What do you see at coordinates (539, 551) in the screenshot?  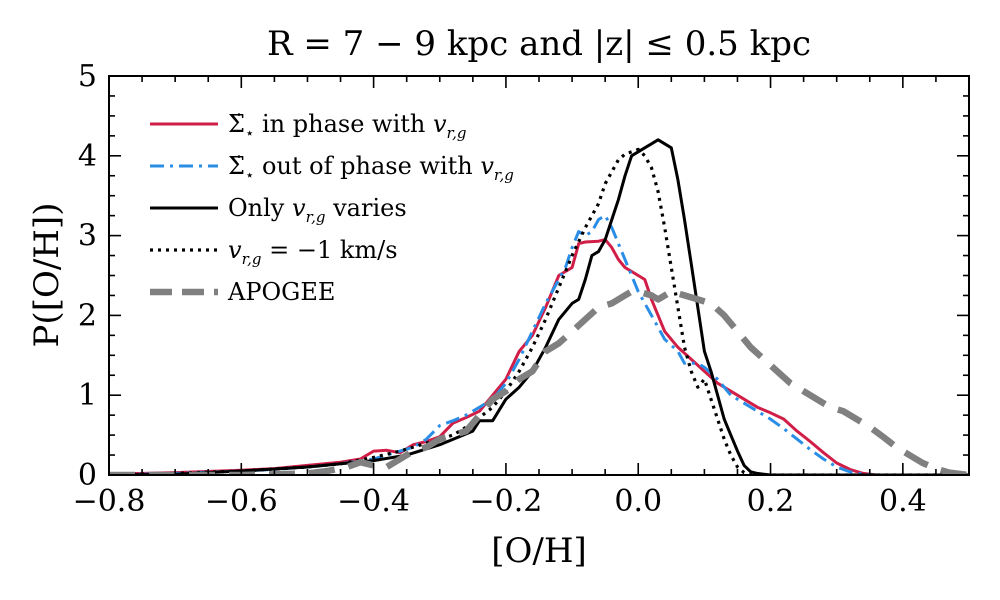 I see `x-axis-label: [O/H]` at bounding box center [539, 551].